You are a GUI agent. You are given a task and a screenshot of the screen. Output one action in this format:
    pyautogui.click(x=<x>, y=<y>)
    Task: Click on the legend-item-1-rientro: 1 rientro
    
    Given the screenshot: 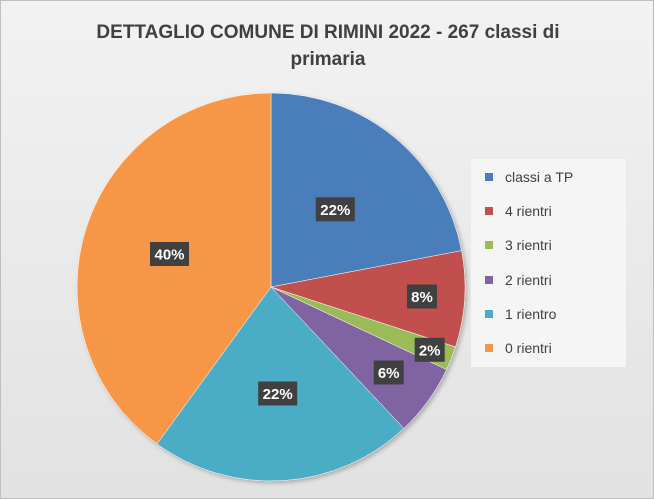 What is the action you would take?
    pyautogui.click(x=555, y=321)
    